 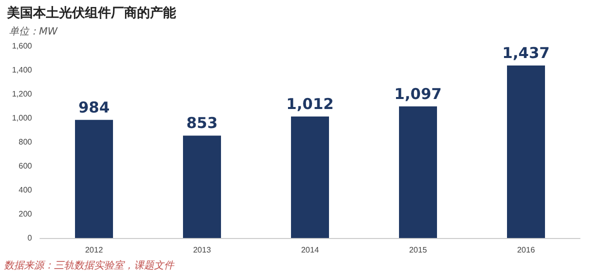 What do you see at coordinates (25, 142) in the screenshot?
I see `y-tick-label: 800` at bounding box center [25, 142].